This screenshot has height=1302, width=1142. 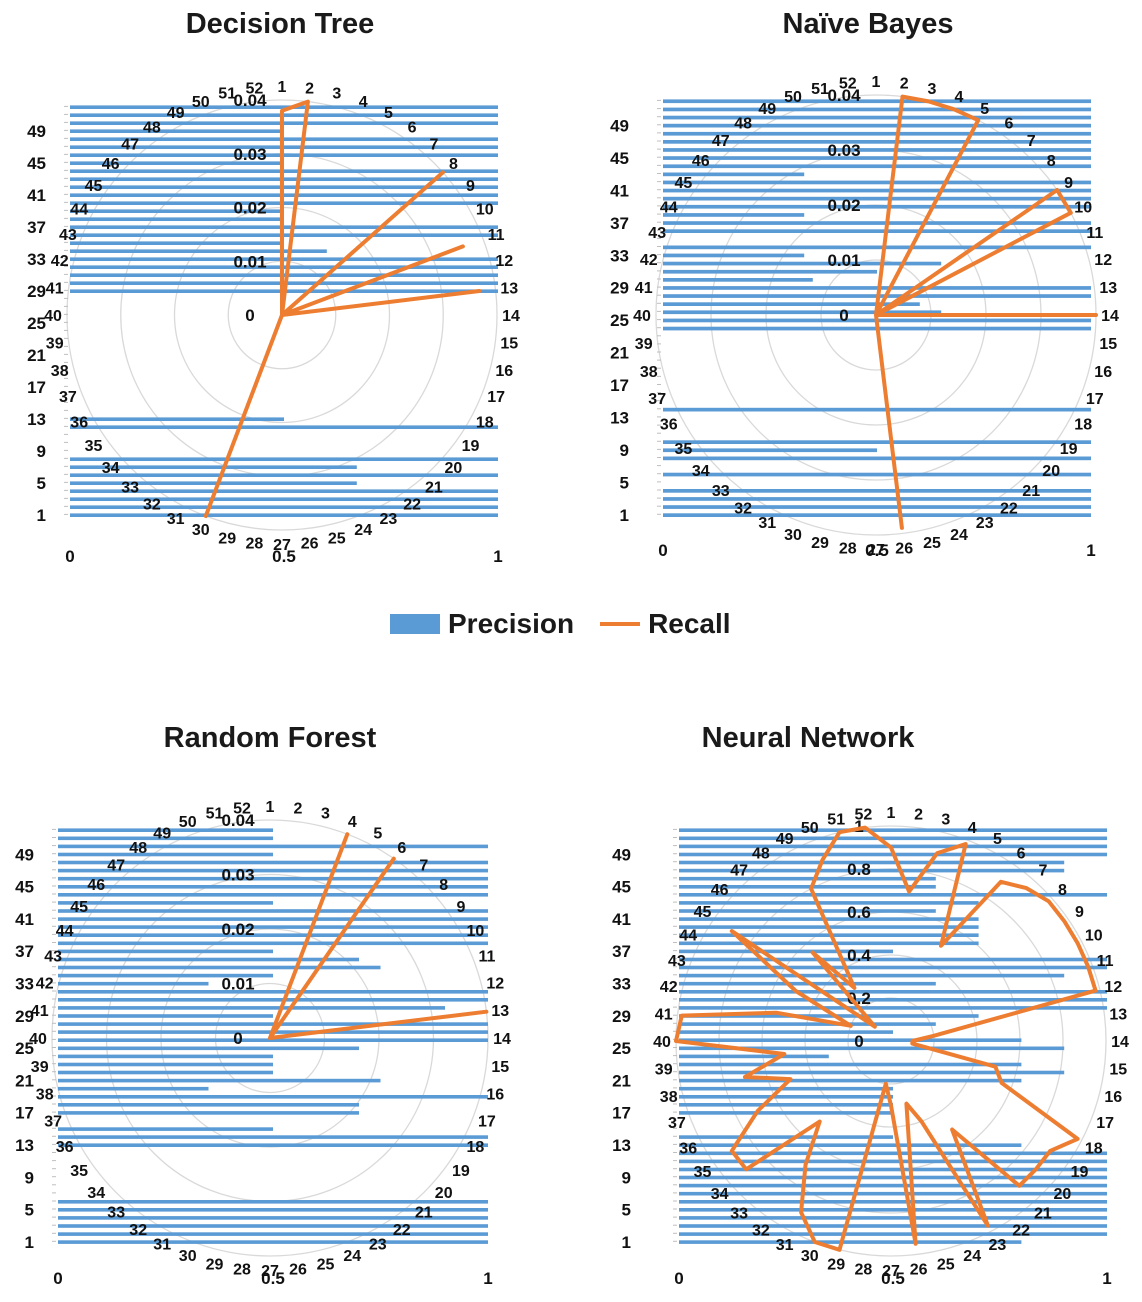 I want to click on bar-axis-label: 0, so click(x=662, y=550).